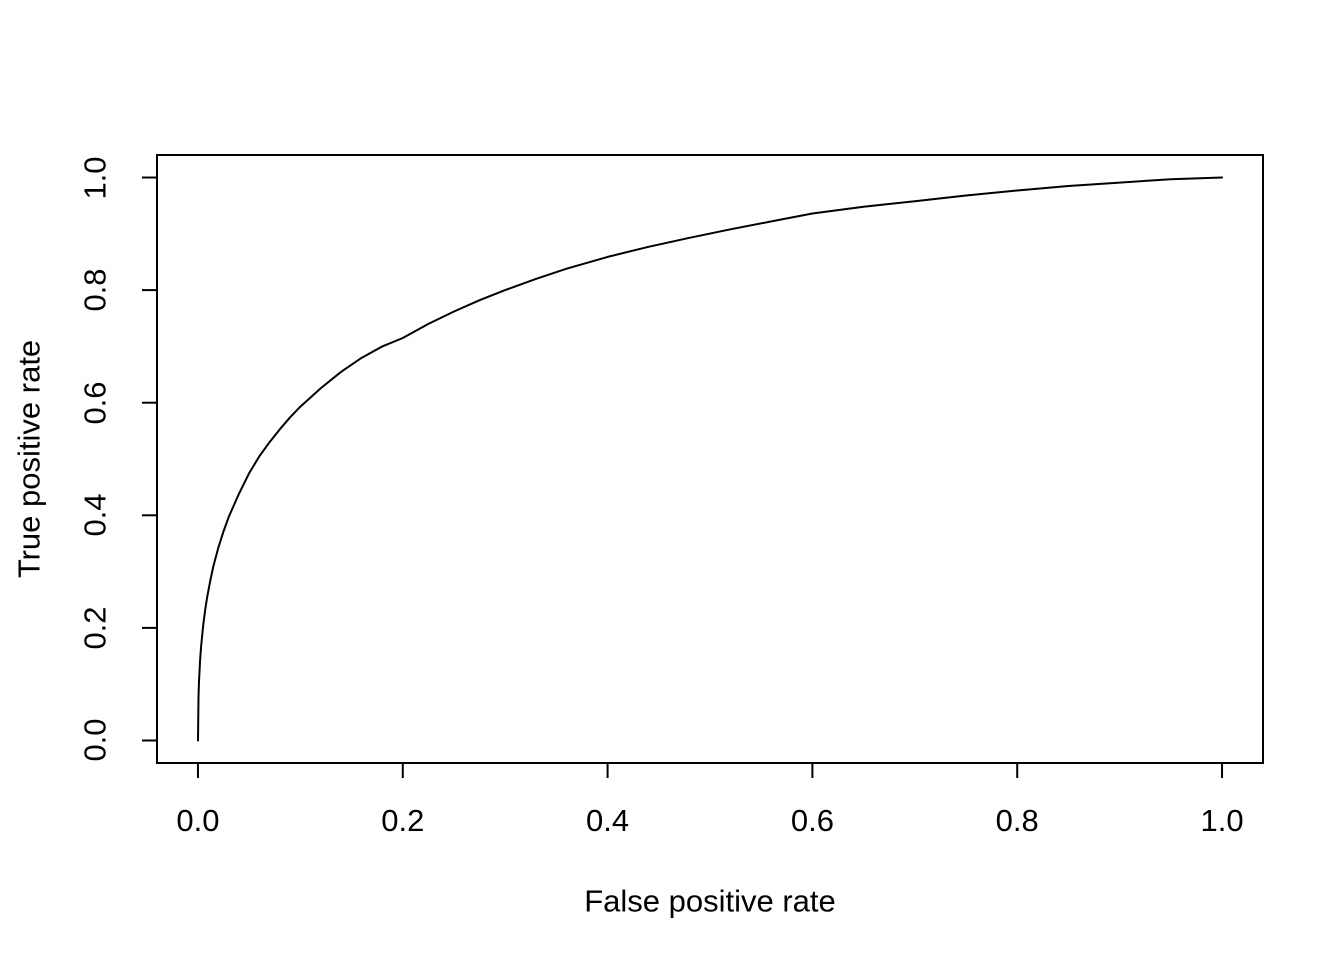 This screenshot has width=1344, height=960. Describe the element at coordinates (95, 403) in the screenshot. I see `y-axis-tick-label: 0.6` at that location.